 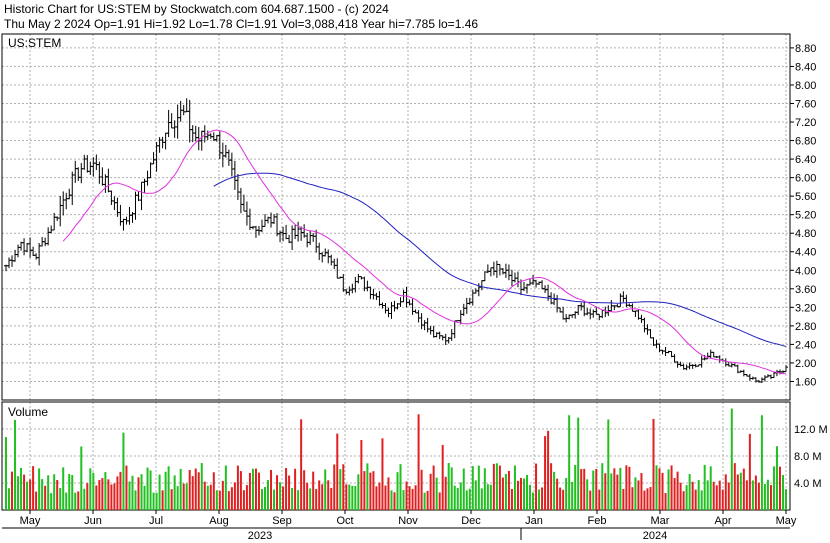 What do you see at coordinates (28, 412) in the screenshot?
I see `volume-label: Volume` at bounding box center [28, 412].